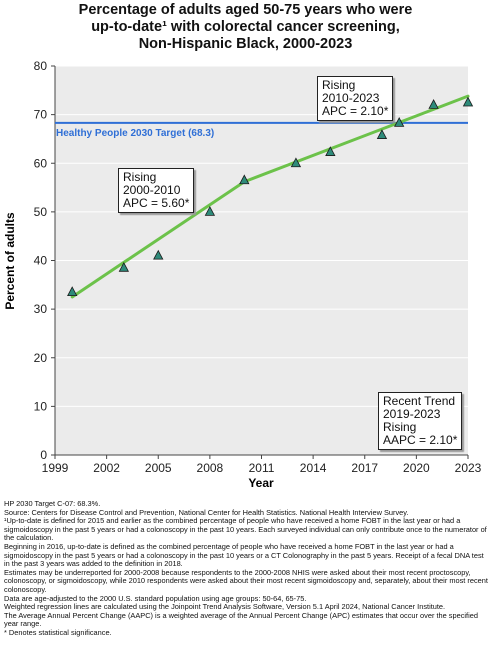  I want to click on x-axis-ticks: 1999 2002 2005 2008 2011 2014 2017 2020 2023, so click(262, 465).